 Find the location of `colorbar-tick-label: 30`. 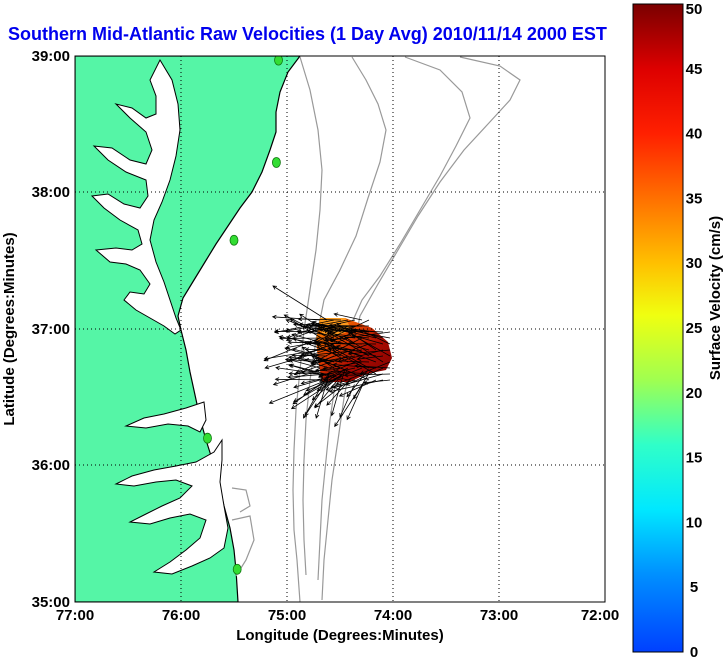

colorbar-tick-label: 30 is located at coordinates (694, 263).